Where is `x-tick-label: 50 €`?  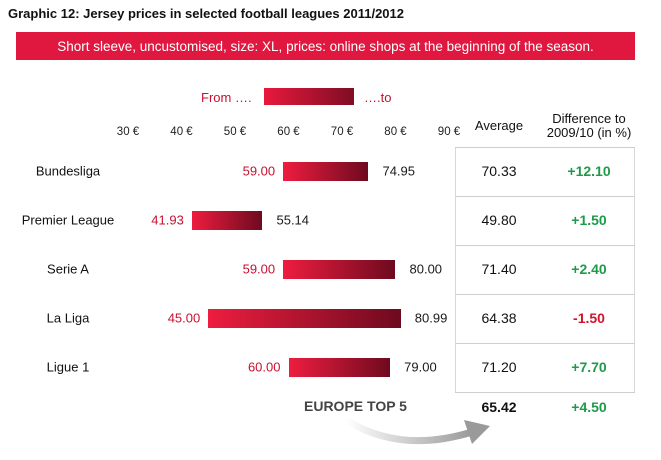 x-tick-label: 50 € is located at coordinates (235, 132).